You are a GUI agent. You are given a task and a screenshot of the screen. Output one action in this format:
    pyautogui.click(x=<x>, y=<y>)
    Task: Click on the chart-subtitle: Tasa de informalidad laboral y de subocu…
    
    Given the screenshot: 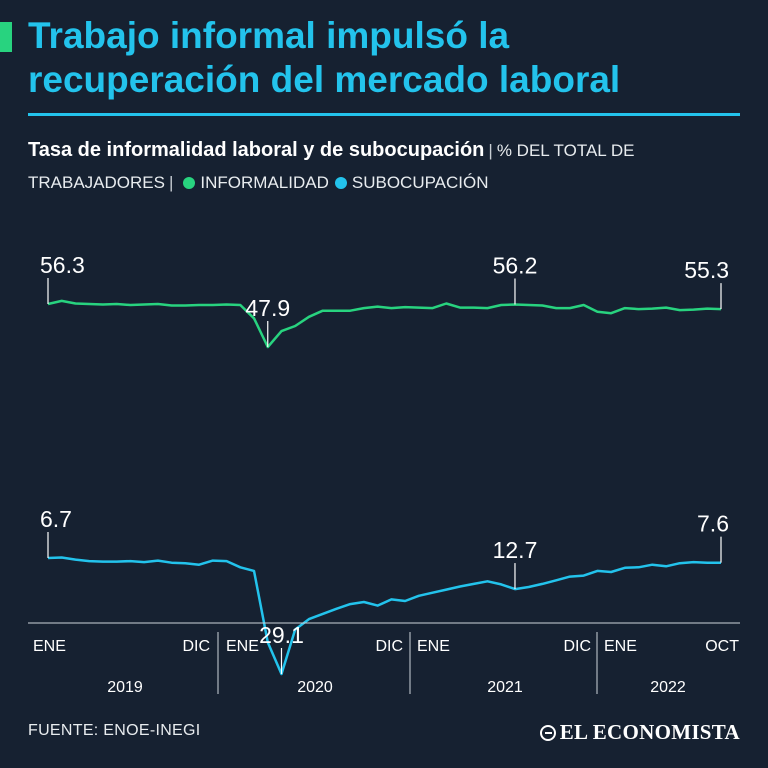 What is the action you would take?
    pyautogui.click(x=388, y=166)
    